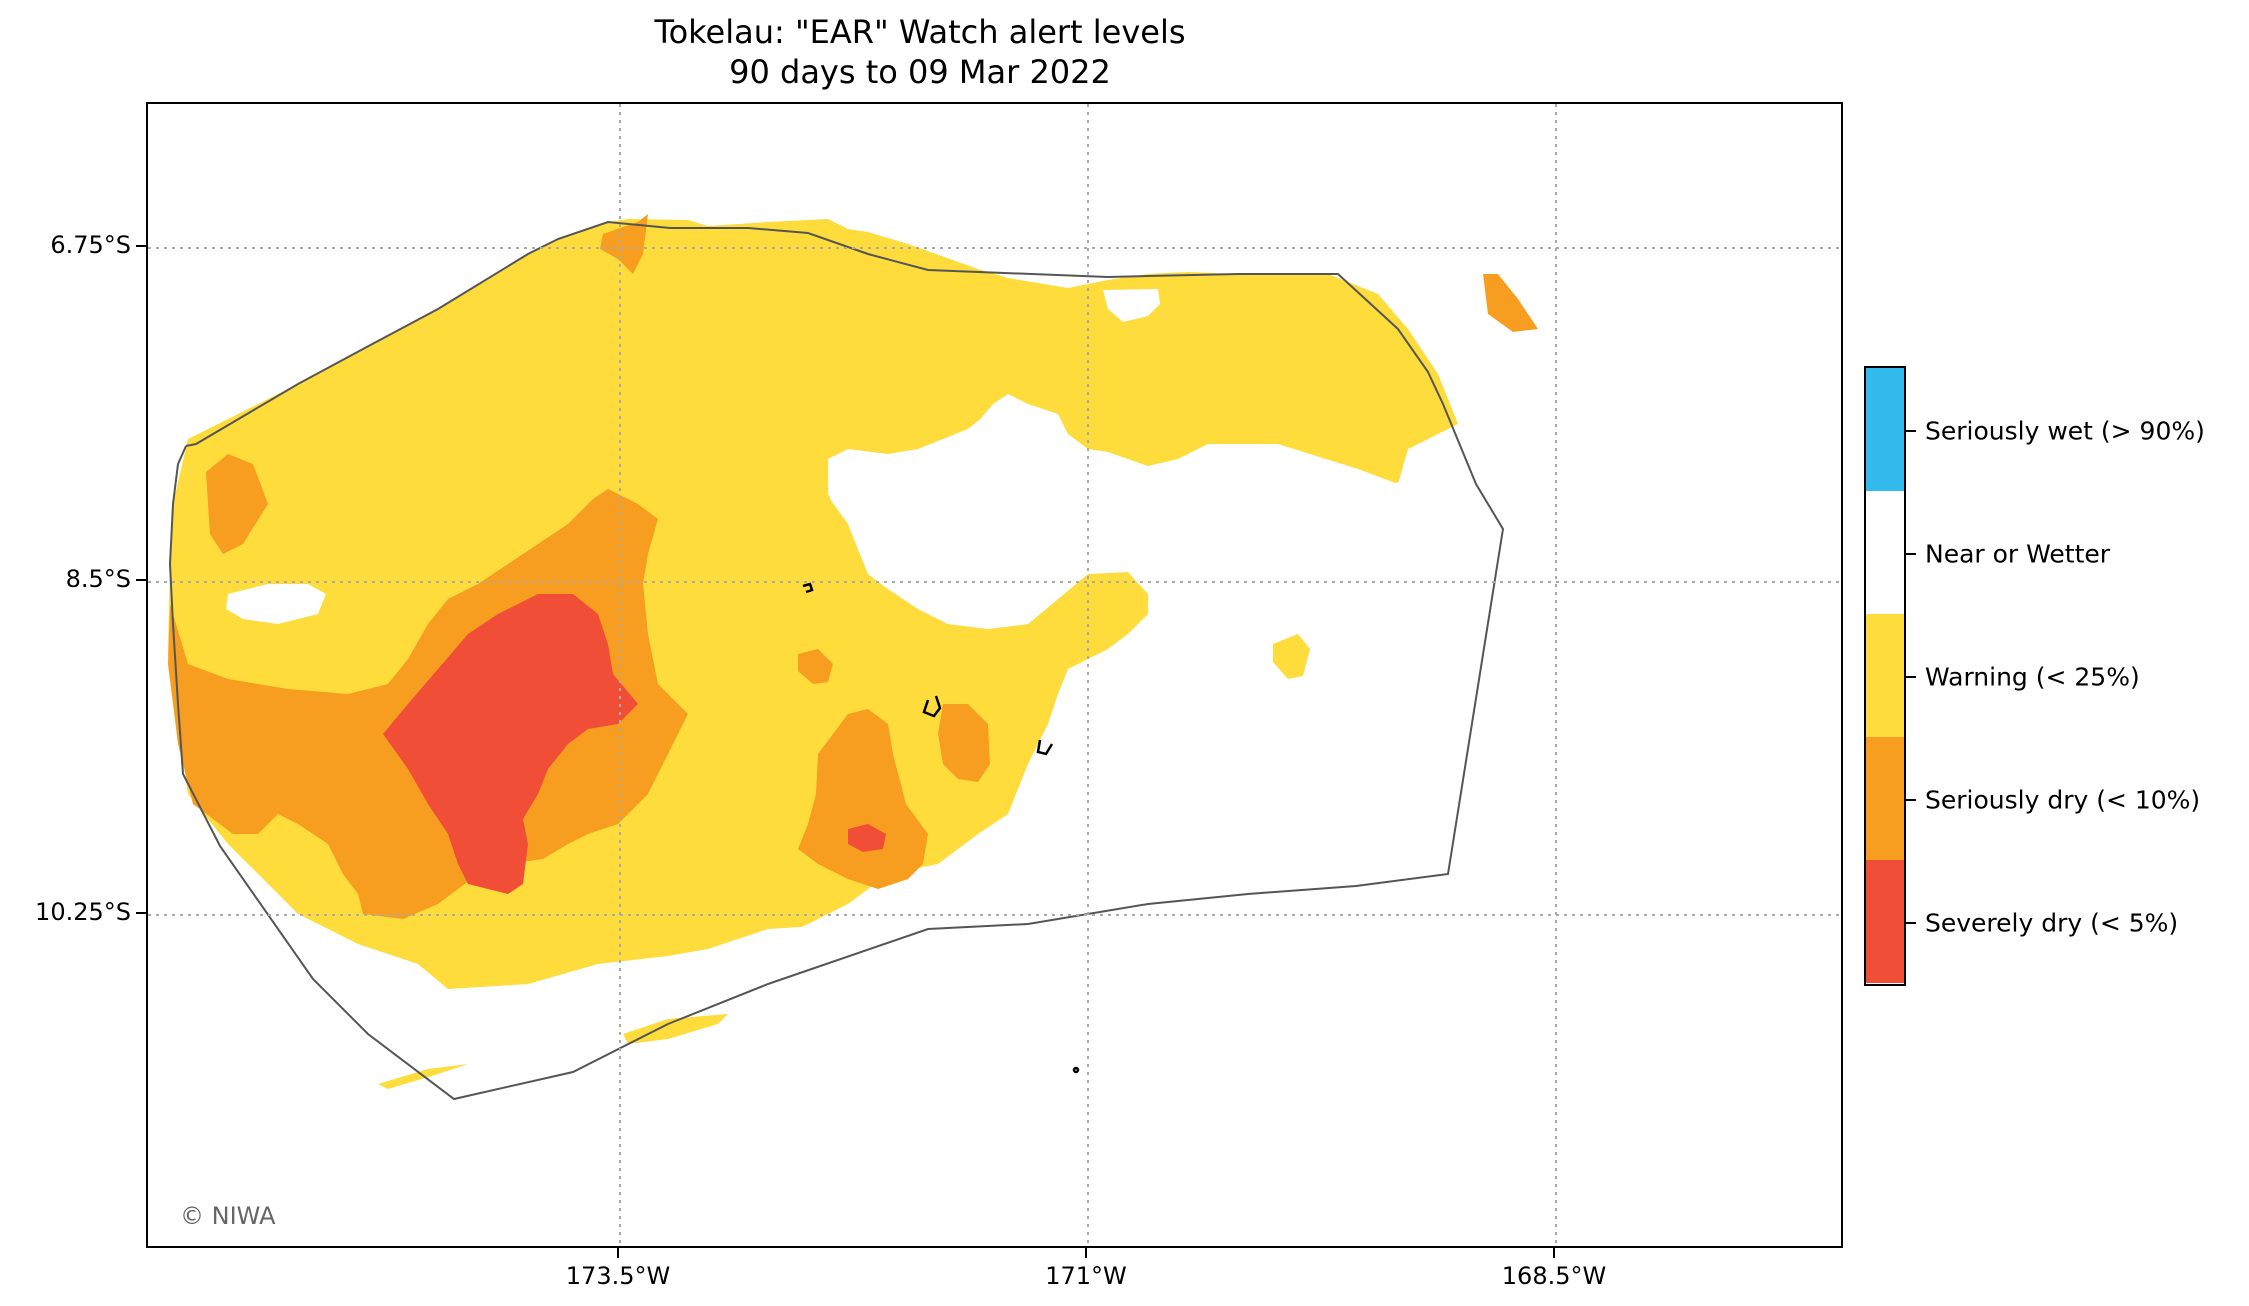 Image resolution: width=2249 pixels, height=1306 pixels. Describe the element at coordinates (98, 579) in the screenshot. I see `lat-label-2: 8.5°S` at that location.